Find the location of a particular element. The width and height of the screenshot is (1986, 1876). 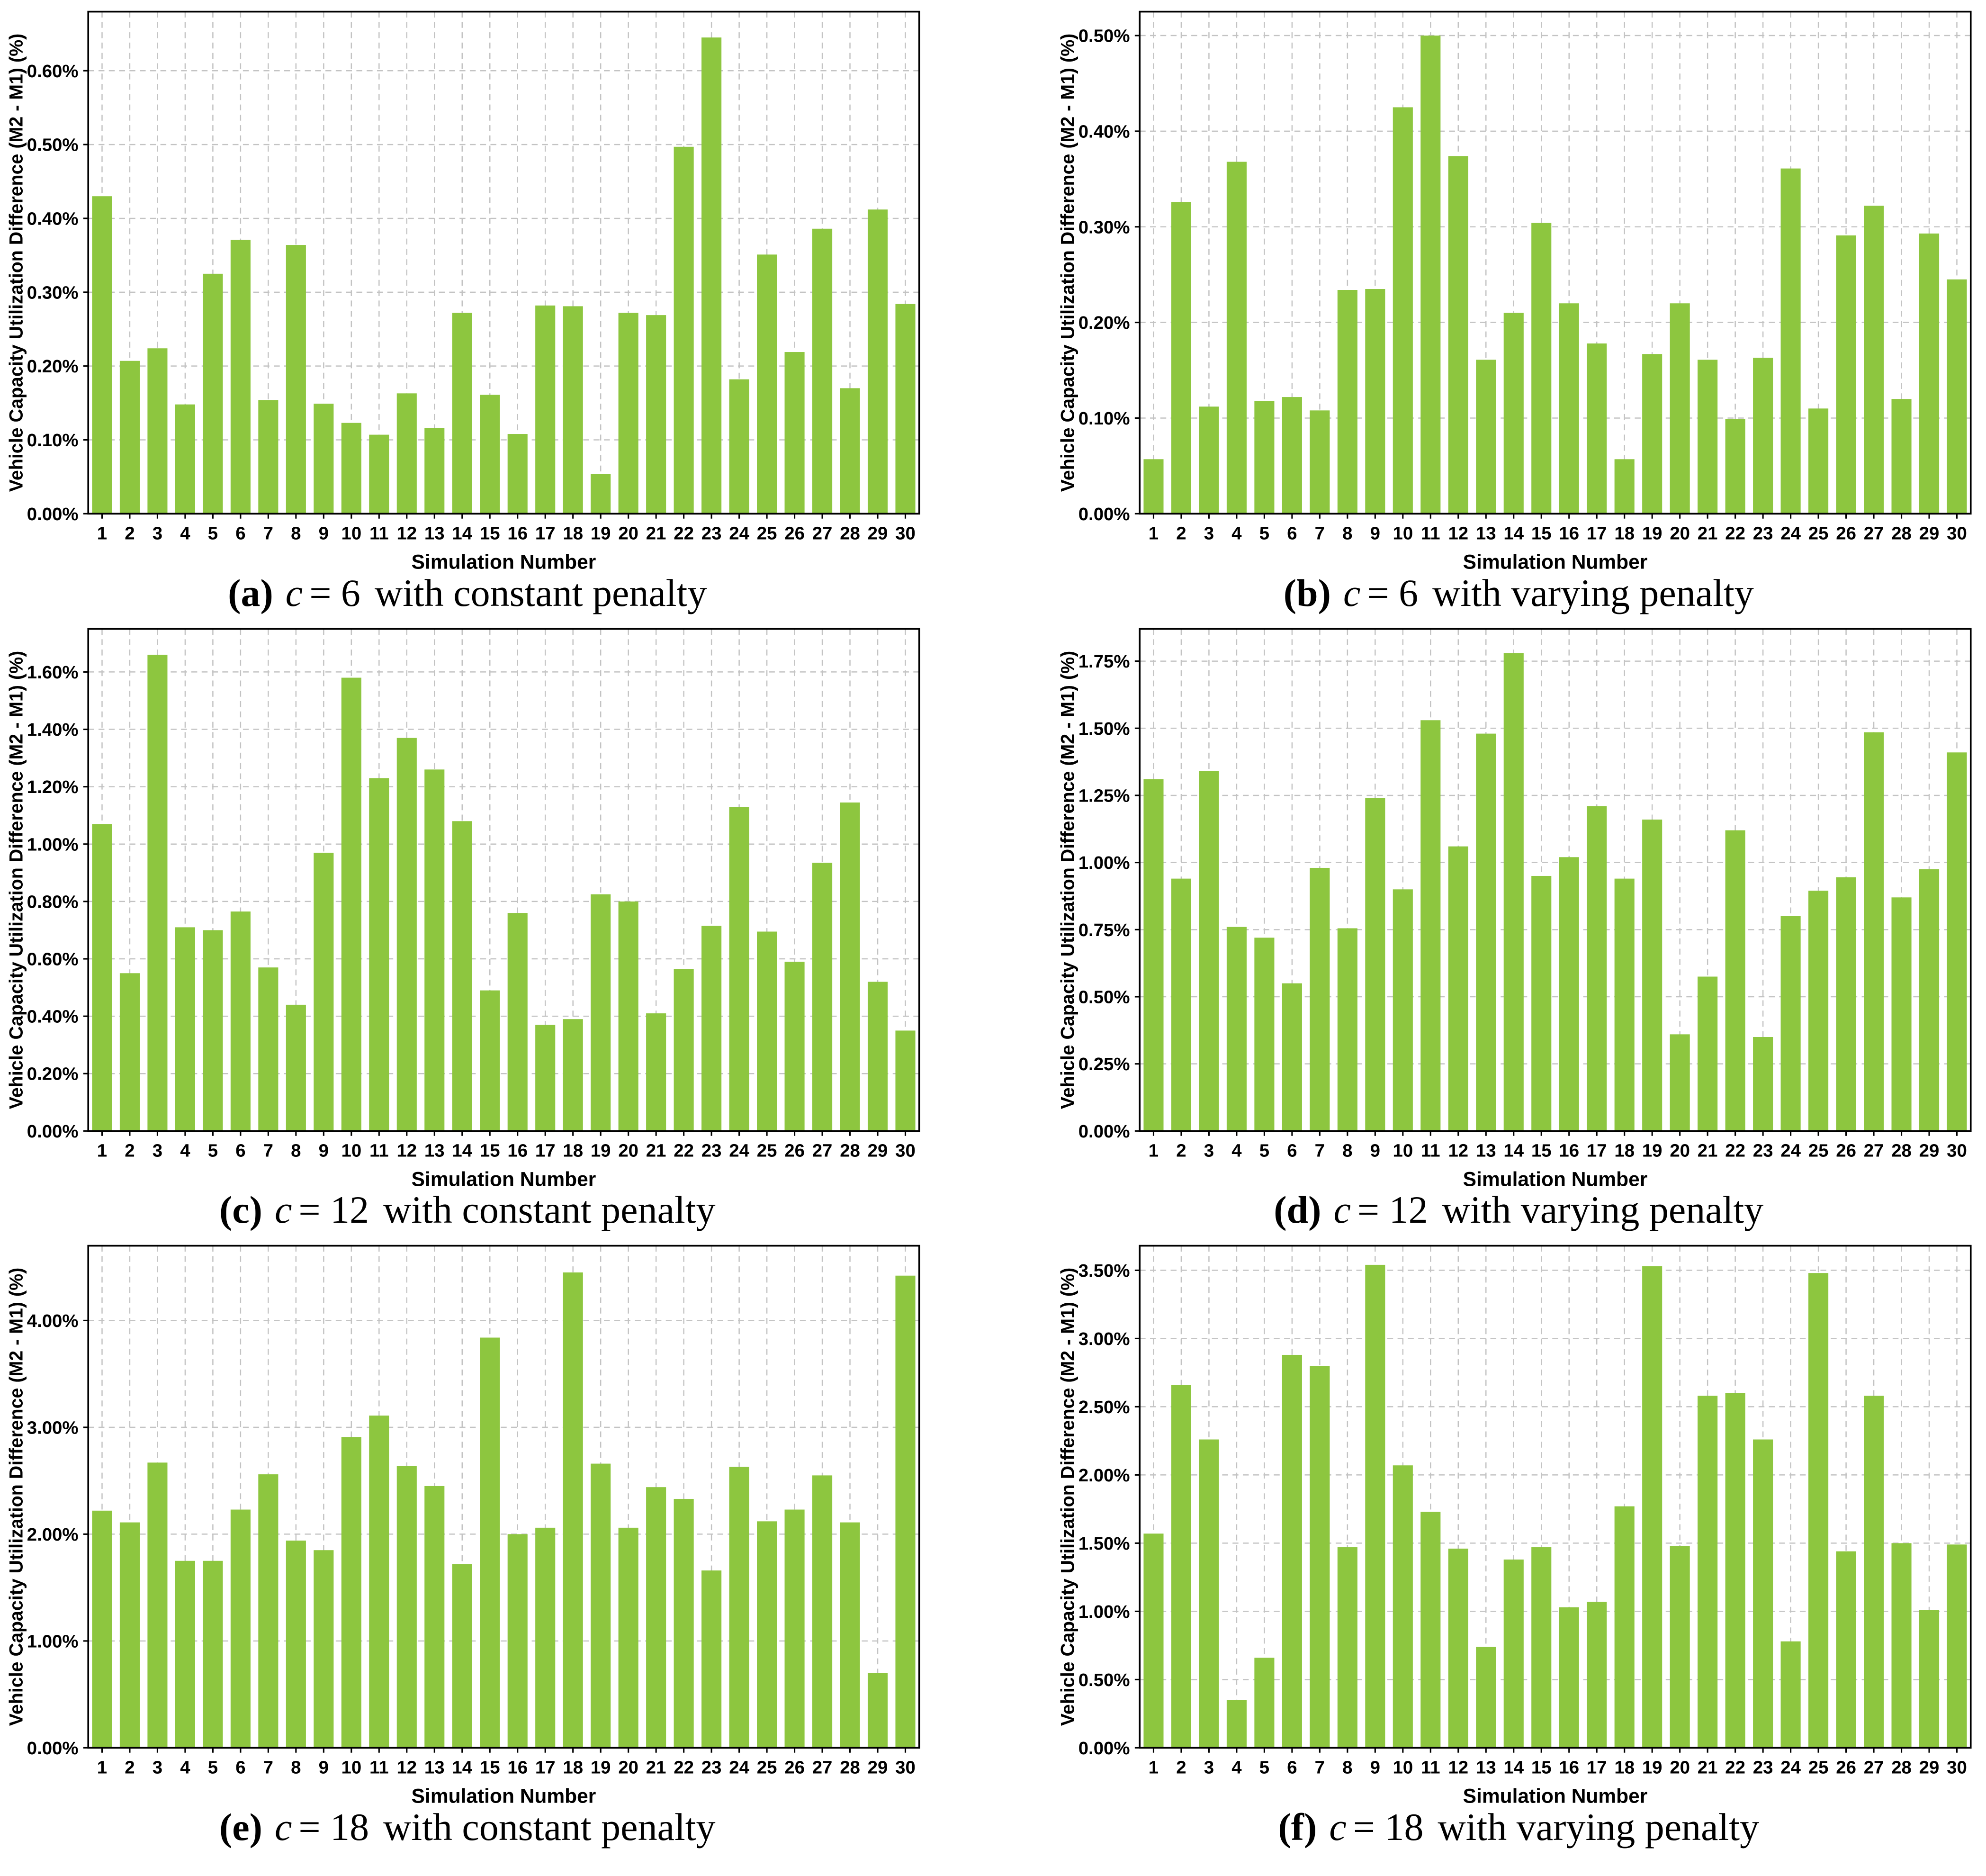

x-tick-label: 9 is located at coordinates (324, 1768).